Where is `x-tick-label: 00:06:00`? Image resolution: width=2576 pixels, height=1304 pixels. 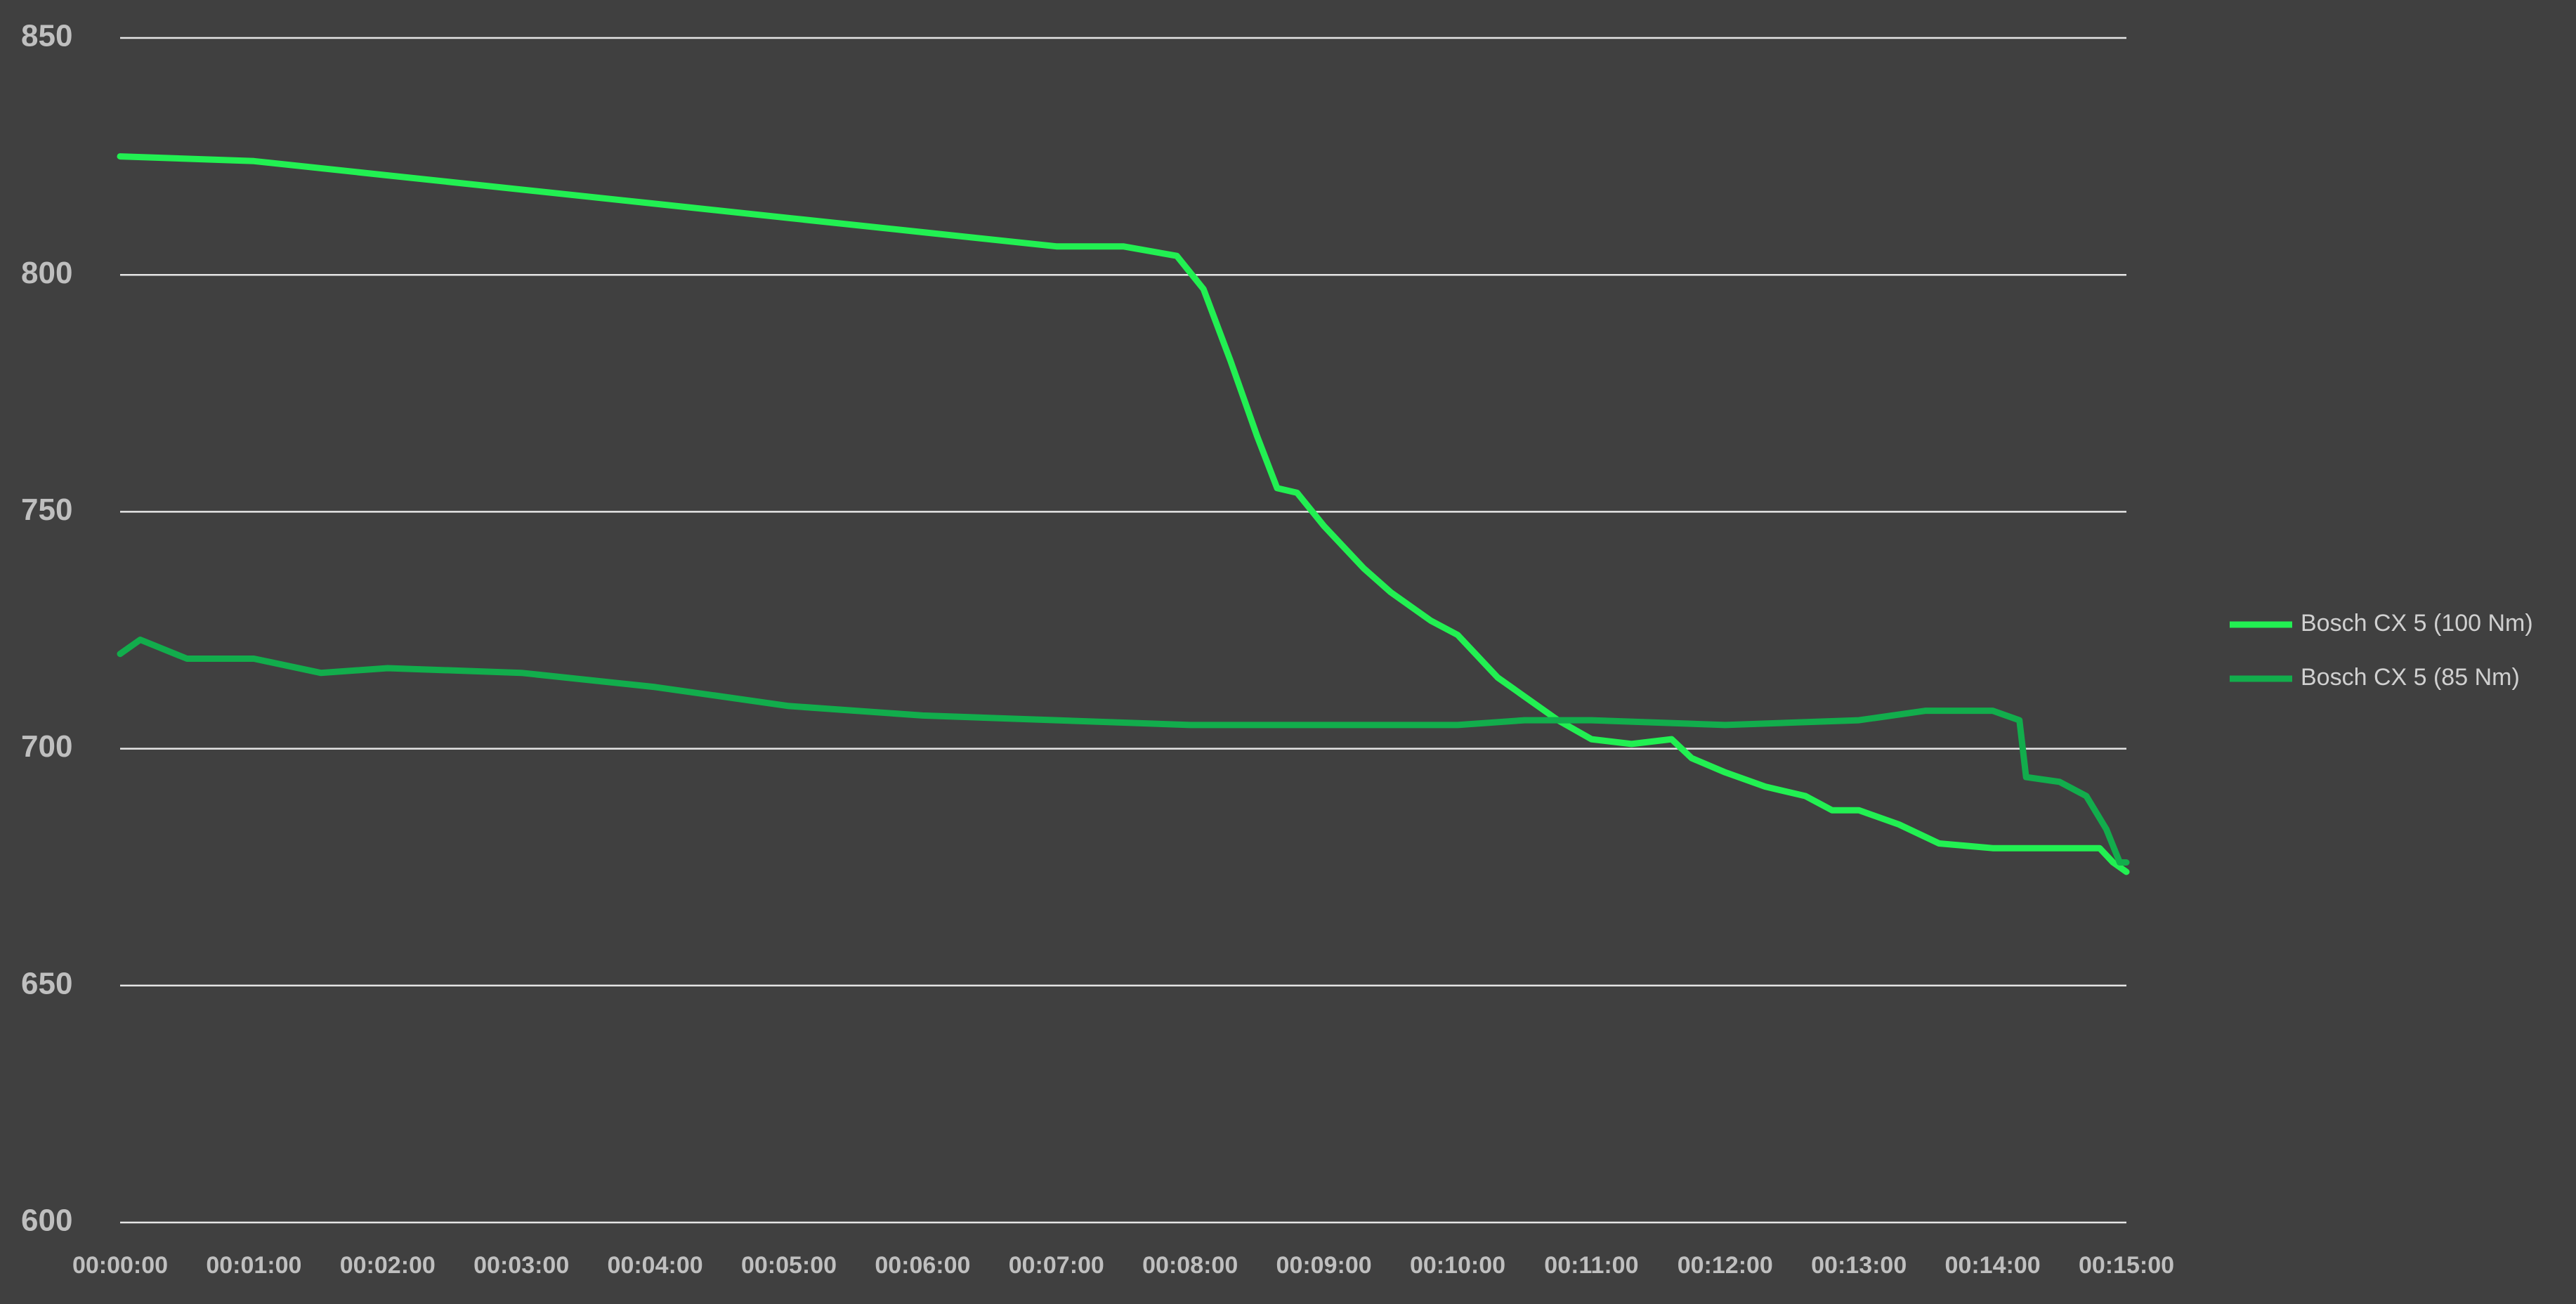
x-tick-label: 00:06:00 is located at coordinates (922, 1265).